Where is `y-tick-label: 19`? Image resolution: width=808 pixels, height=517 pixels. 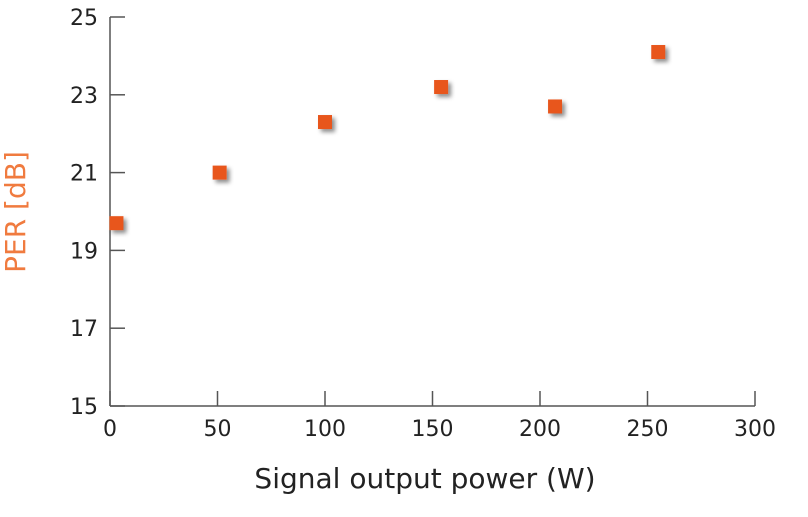 y-tick-label: 19 is located at coordinates (84, 251).